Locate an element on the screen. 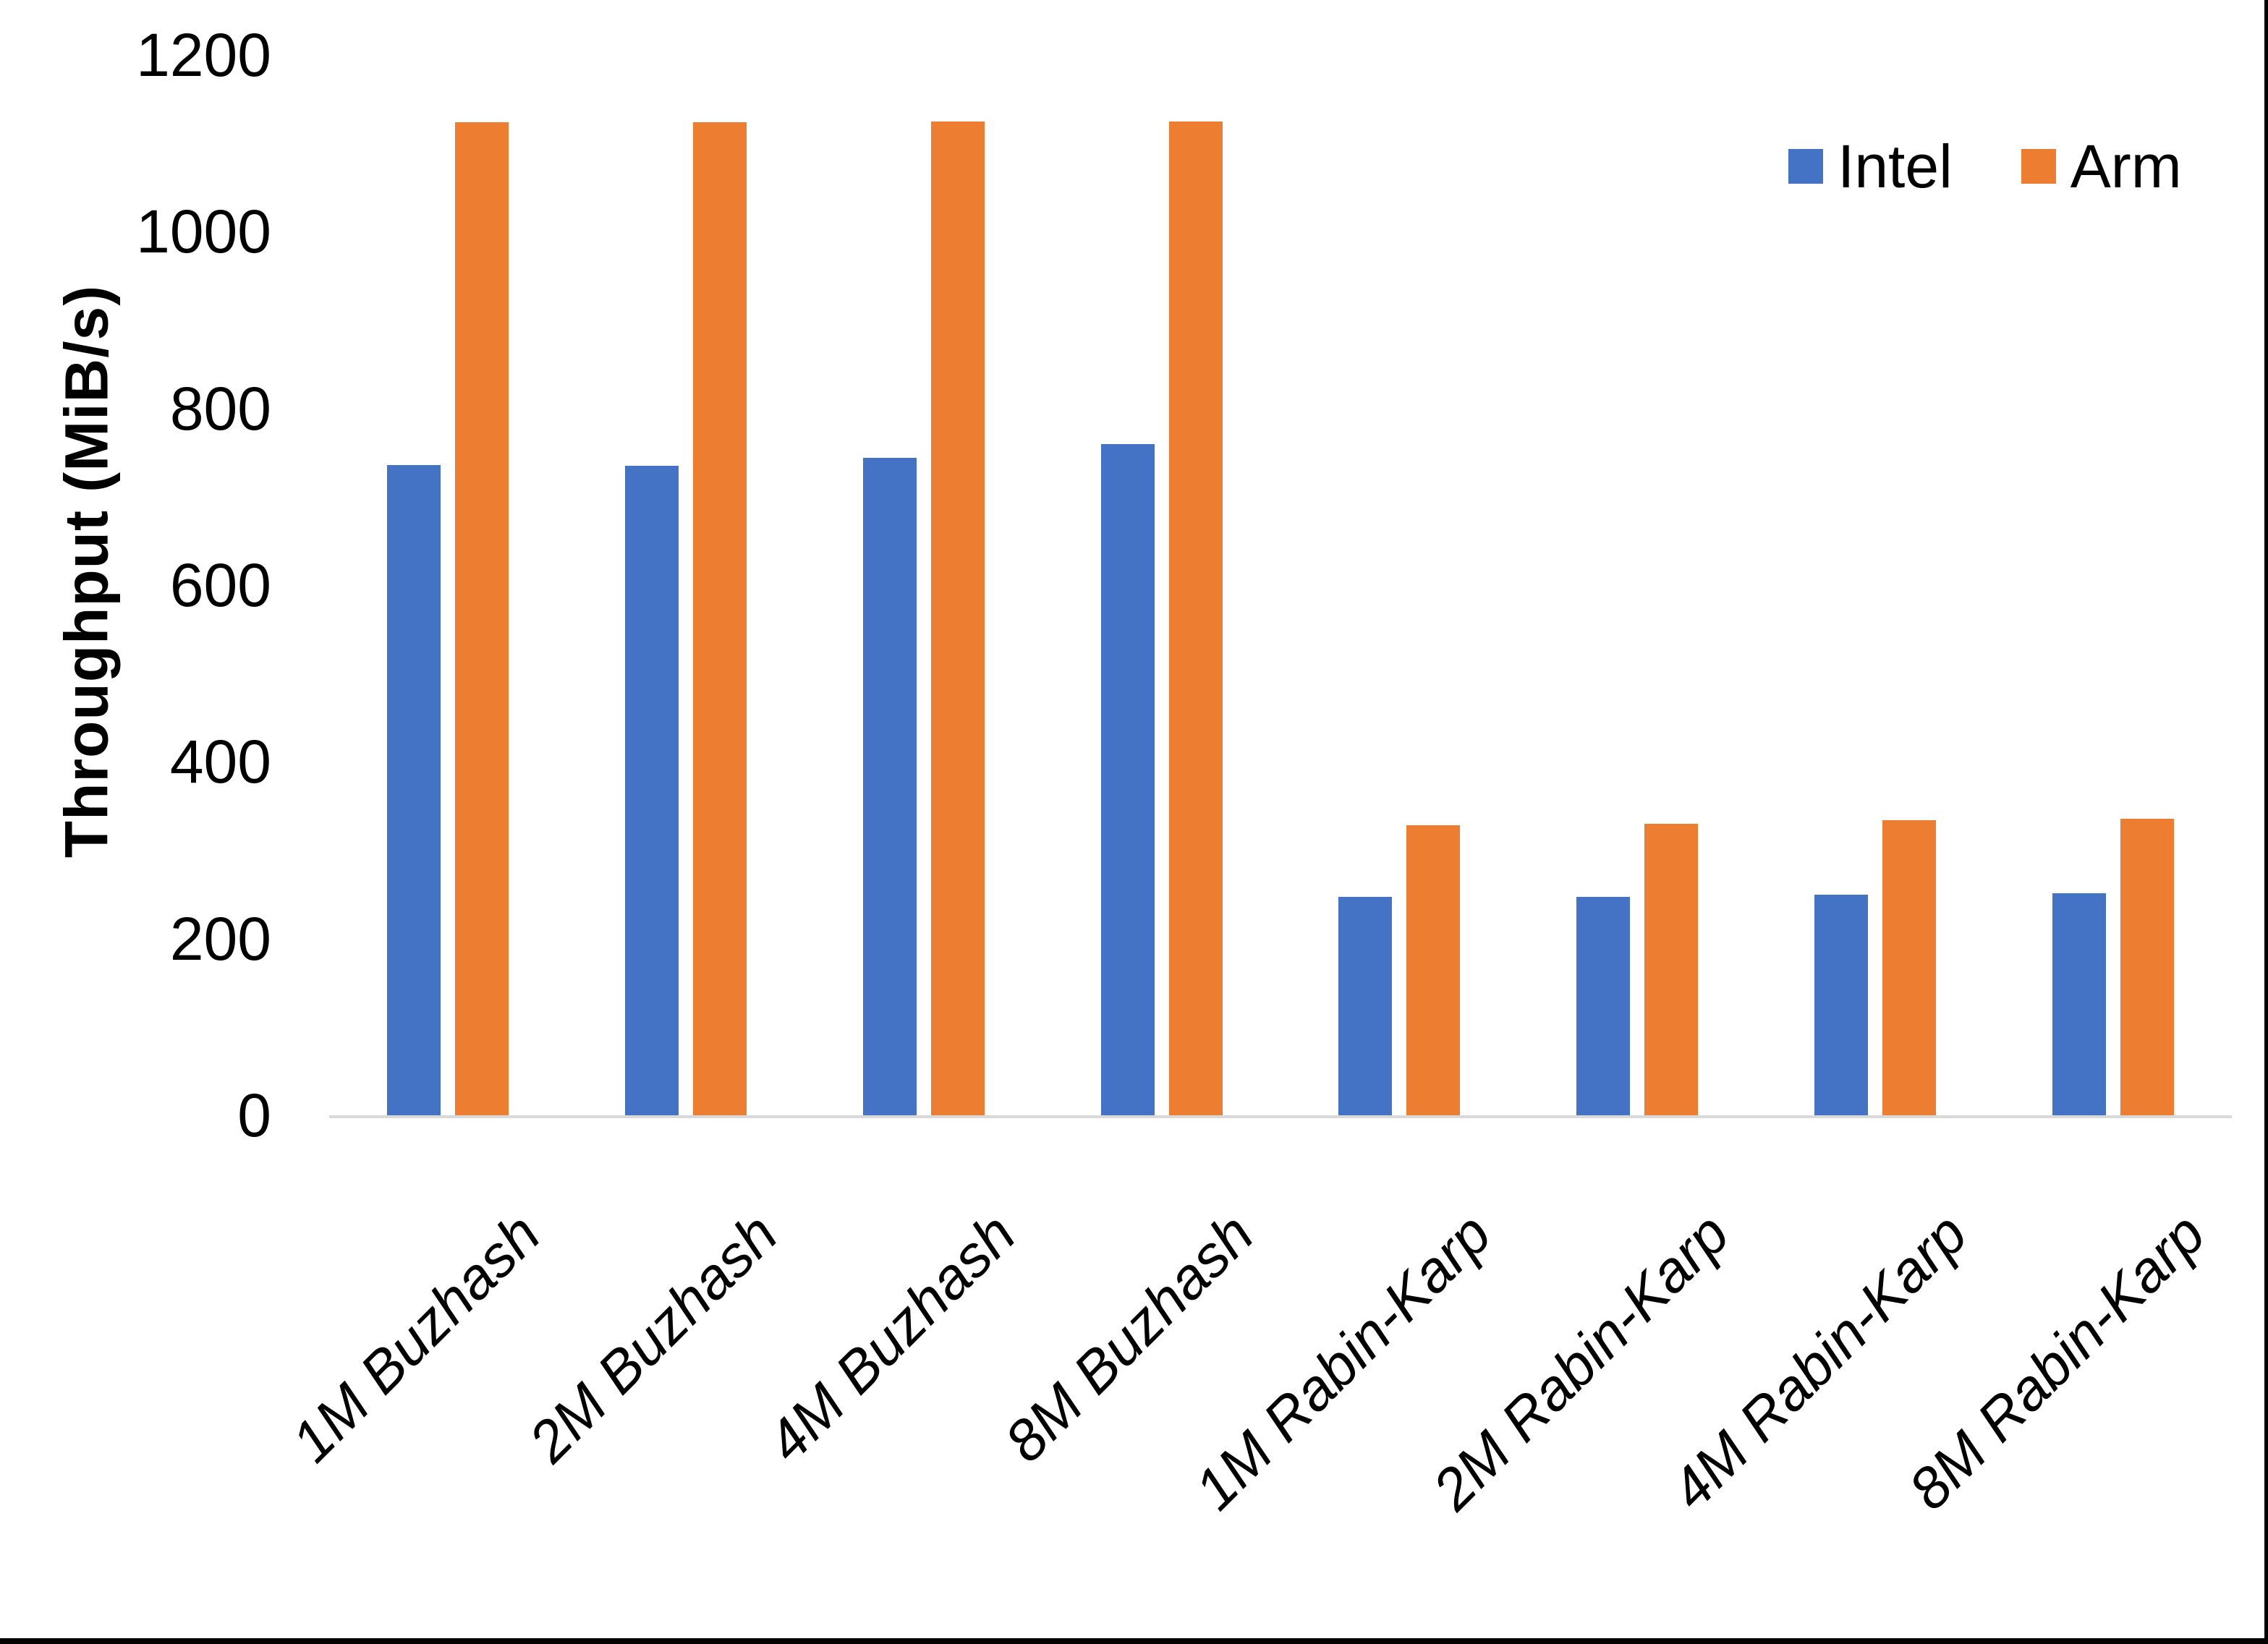 This screenshot has width=2268, height=1644. bar-arm-2m-rabin-karp is located at coordinates (1671, 969).